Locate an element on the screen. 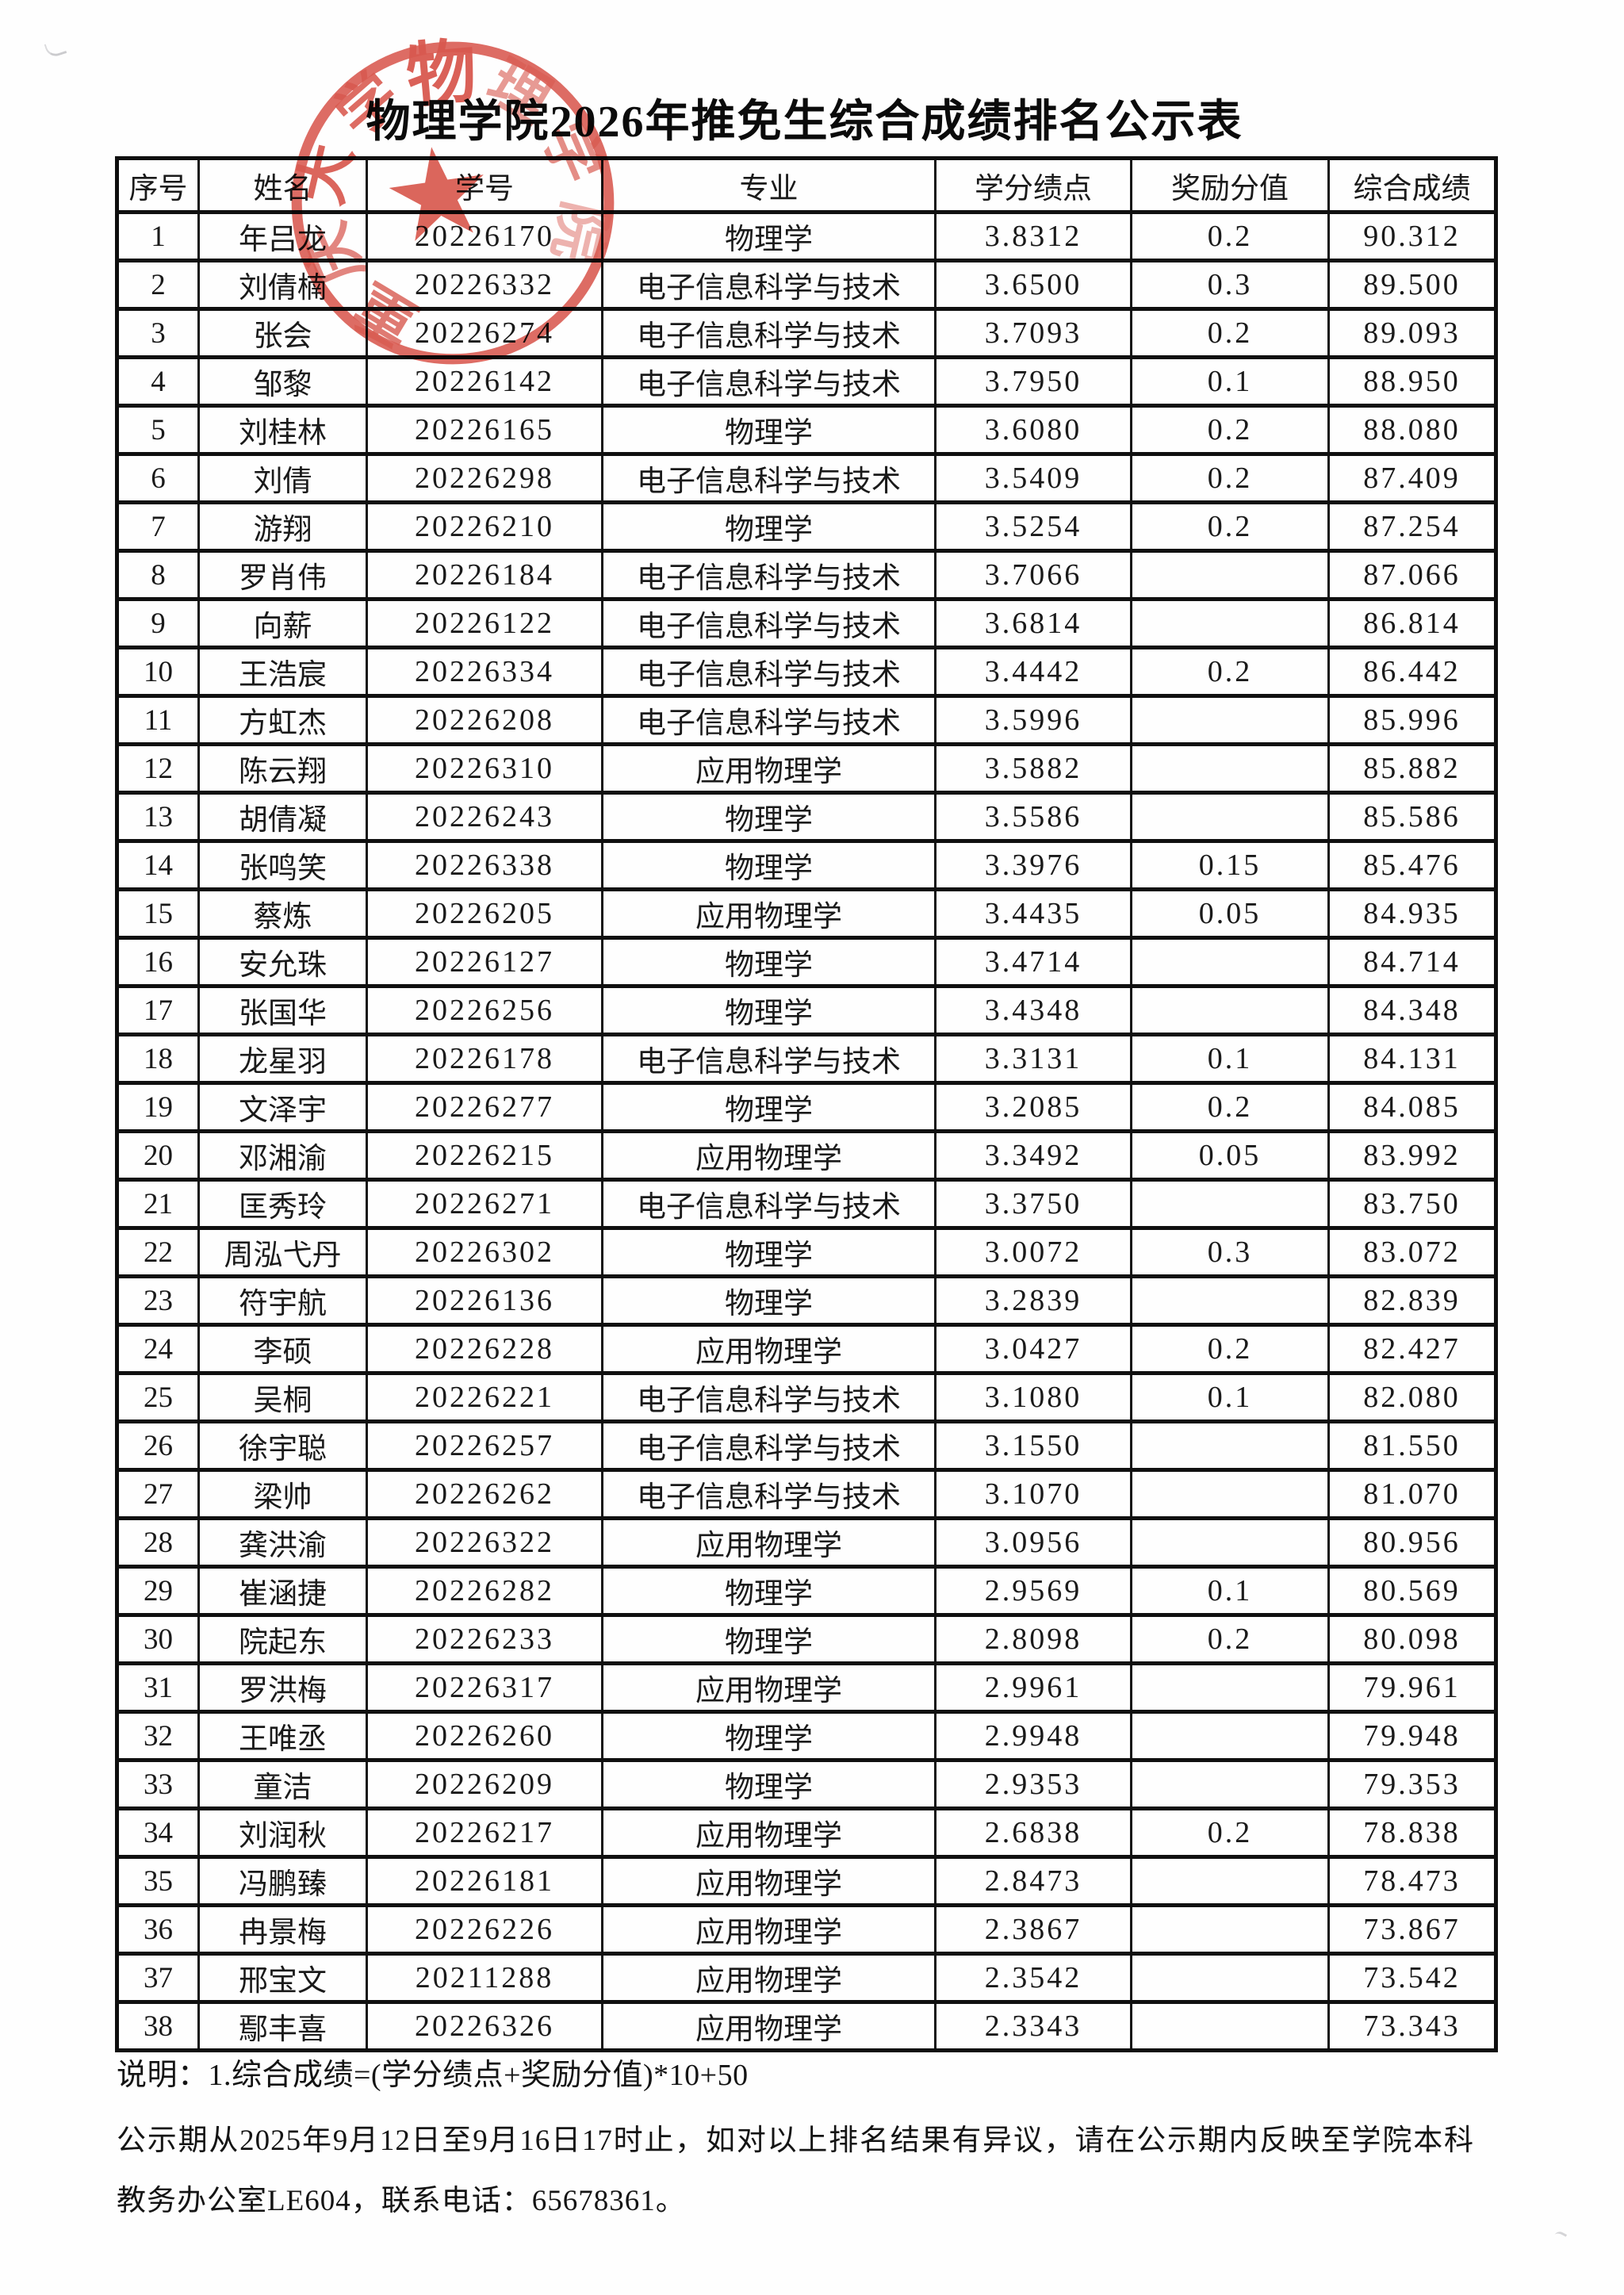  name-cell: 刘倩楠 is located at coordinates (282, 284).